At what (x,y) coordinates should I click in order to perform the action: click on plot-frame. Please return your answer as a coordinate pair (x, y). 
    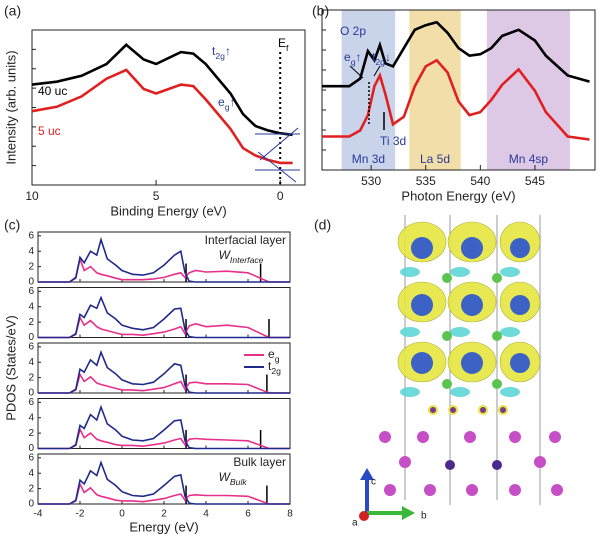
    Looking at the image, I should click on (168, 107).